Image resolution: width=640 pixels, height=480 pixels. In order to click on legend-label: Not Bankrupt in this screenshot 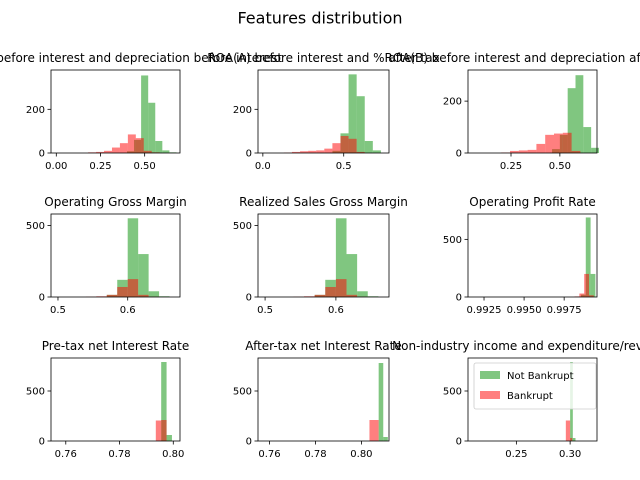, I will do `click(540, 376)`.